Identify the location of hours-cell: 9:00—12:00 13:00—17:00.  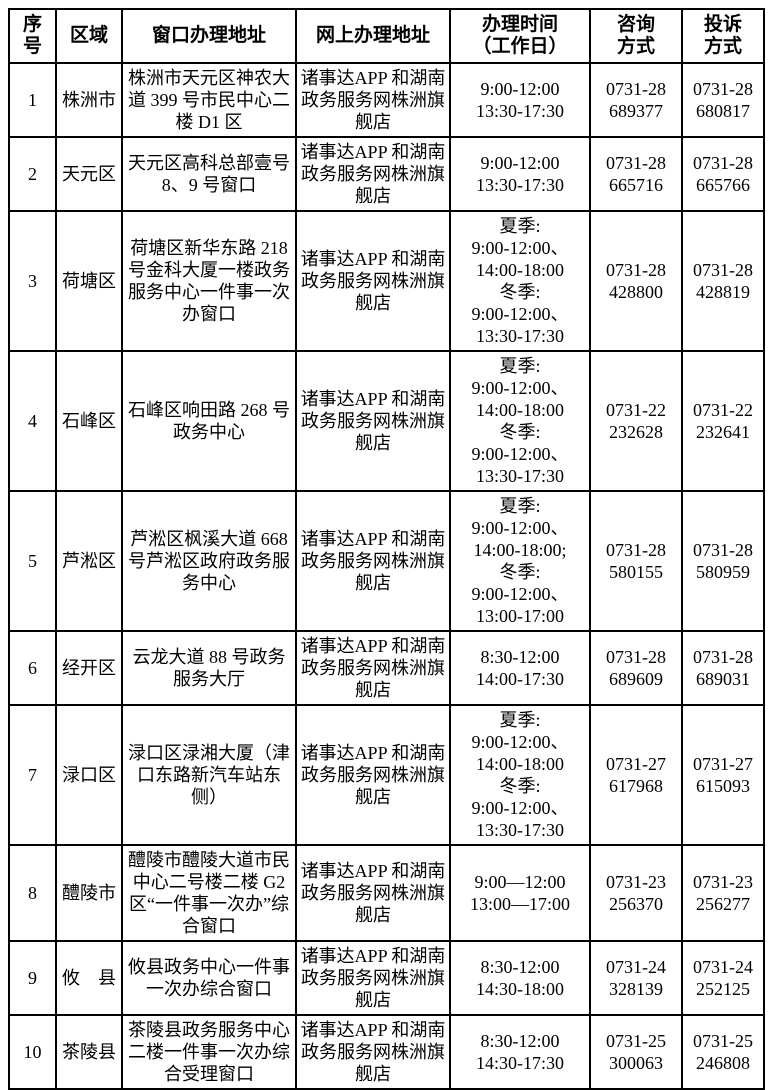
(520, 893).